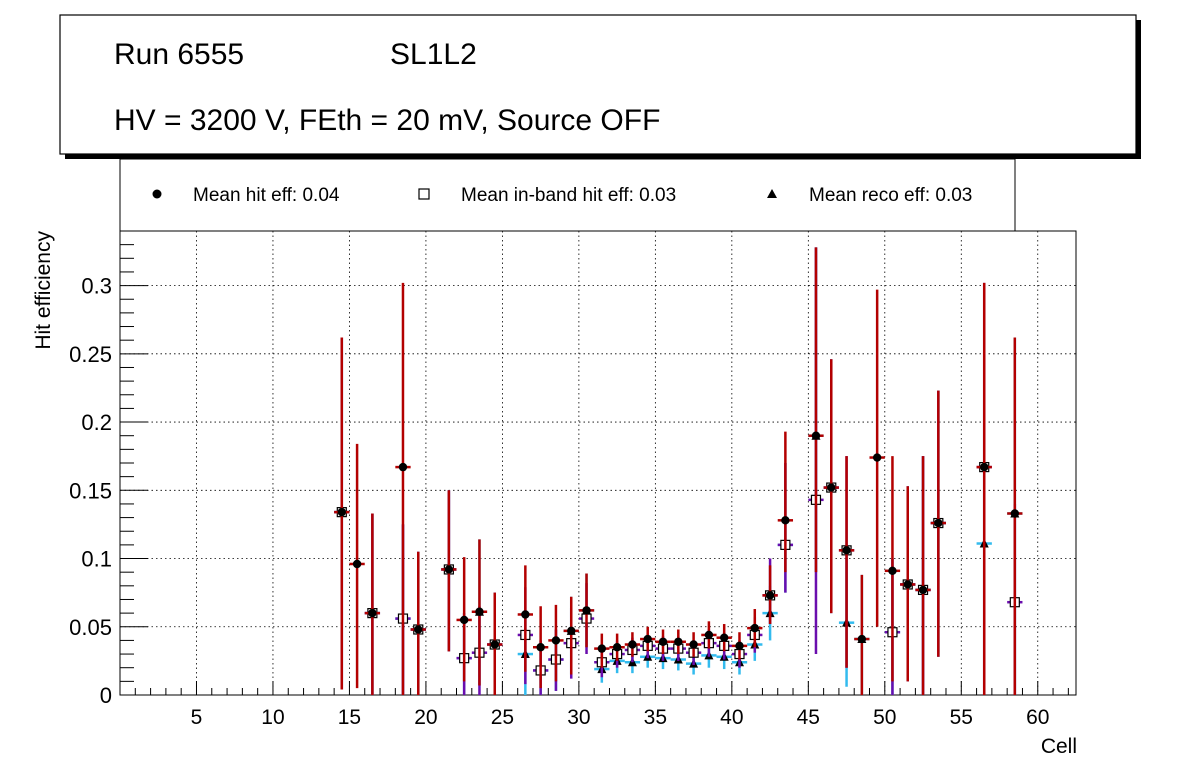 This screenshot has width=1196, height=772. I want to click on x-tick-label: 20, so click(425, 717).